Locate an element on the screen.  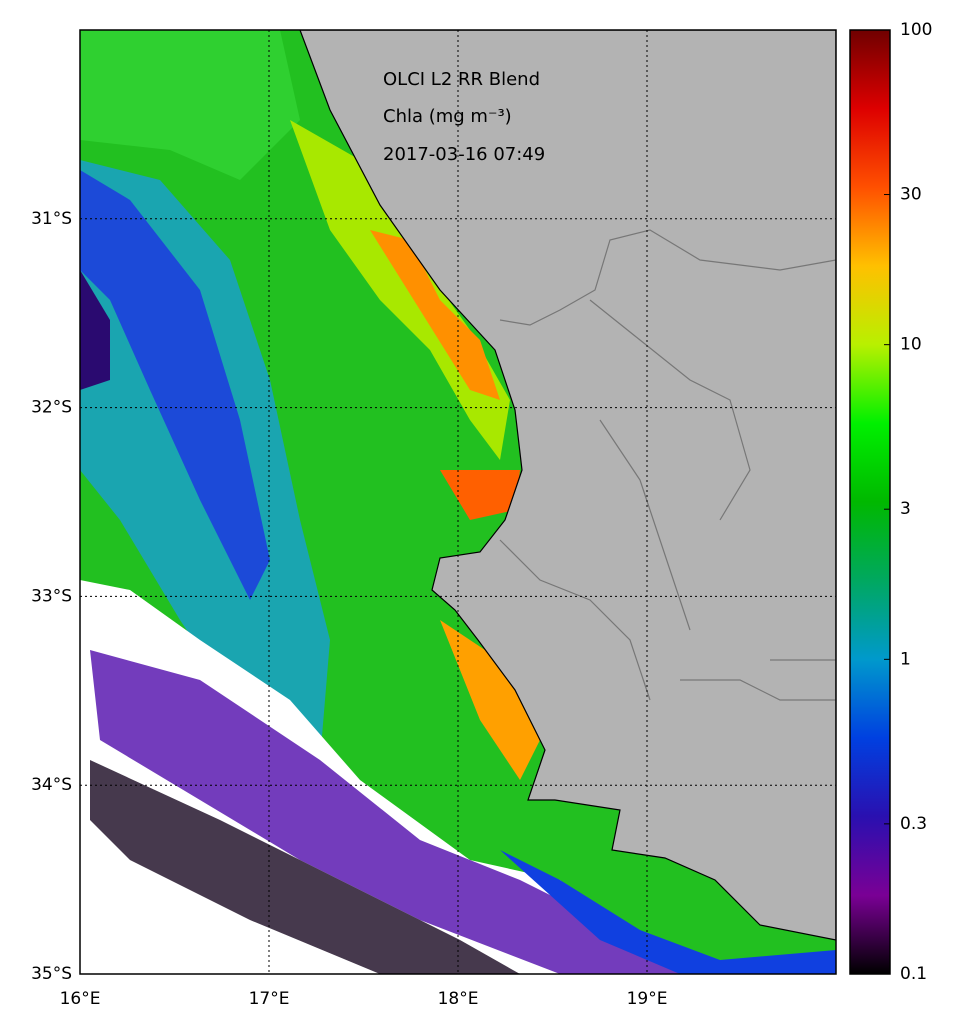
annotation: 2017-03-16 07:49 is located at coordinates (464, 154).